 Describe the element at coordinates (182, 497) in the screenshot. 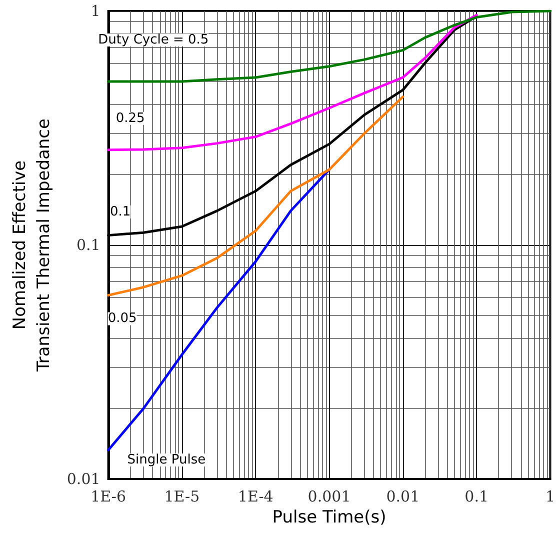

I see `x-tick-label: 1E-5` at that location.